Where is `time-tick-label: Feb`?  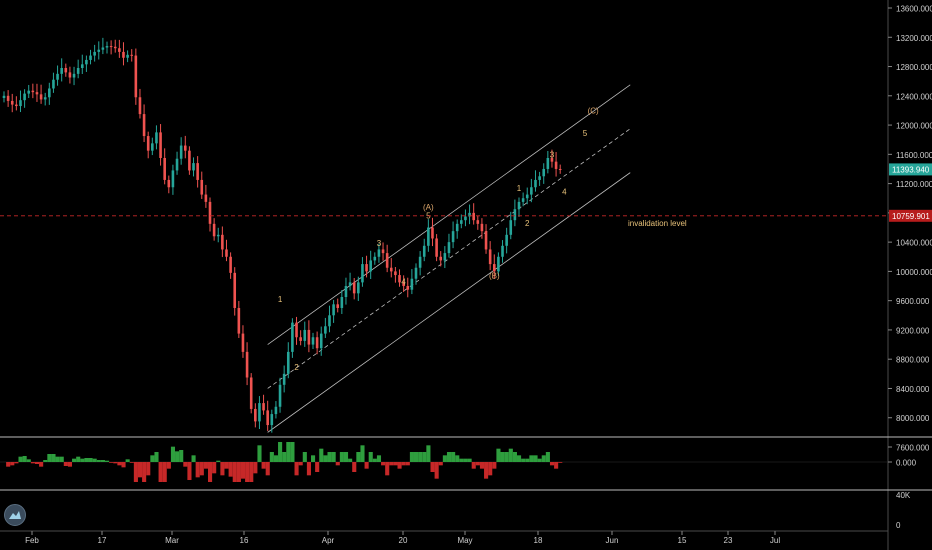
time-tick-label: Feb is located at coordinates (32, 540).